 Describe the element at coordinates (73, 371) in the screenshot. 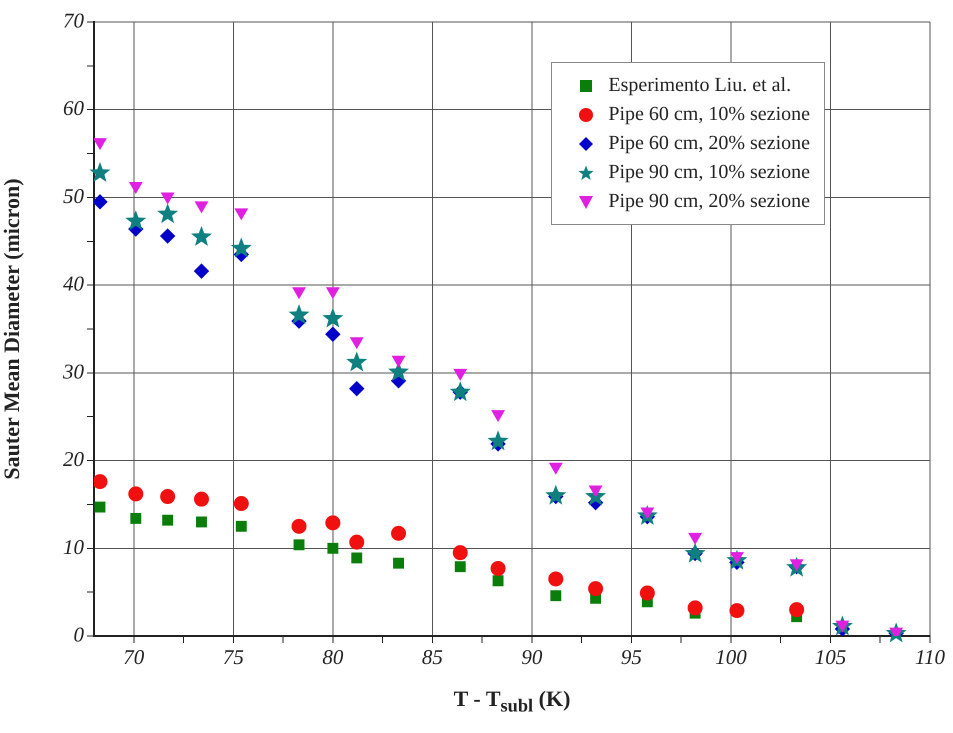

I see `y-tick-label: 30` at that location.